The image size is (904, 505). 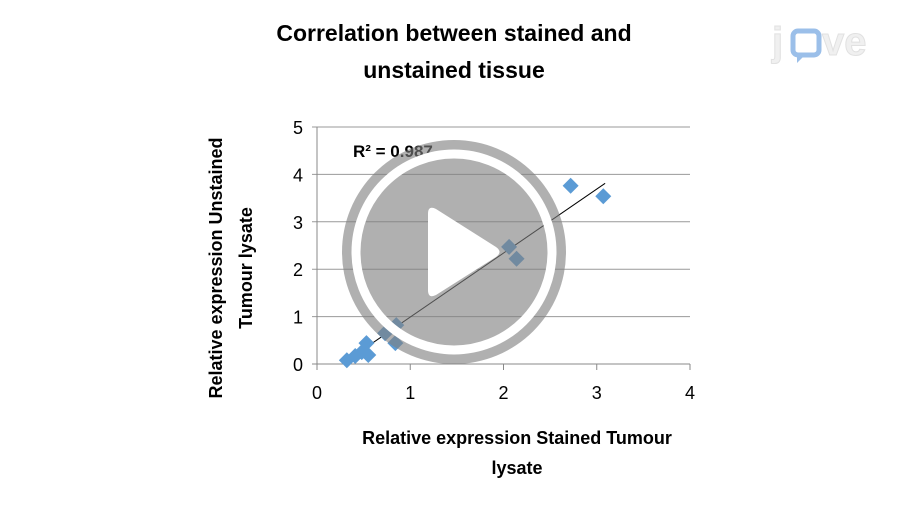 I want to click on x-axis-label-line-1: Relative expression Stained Tumour, so click(x=517, y=438).